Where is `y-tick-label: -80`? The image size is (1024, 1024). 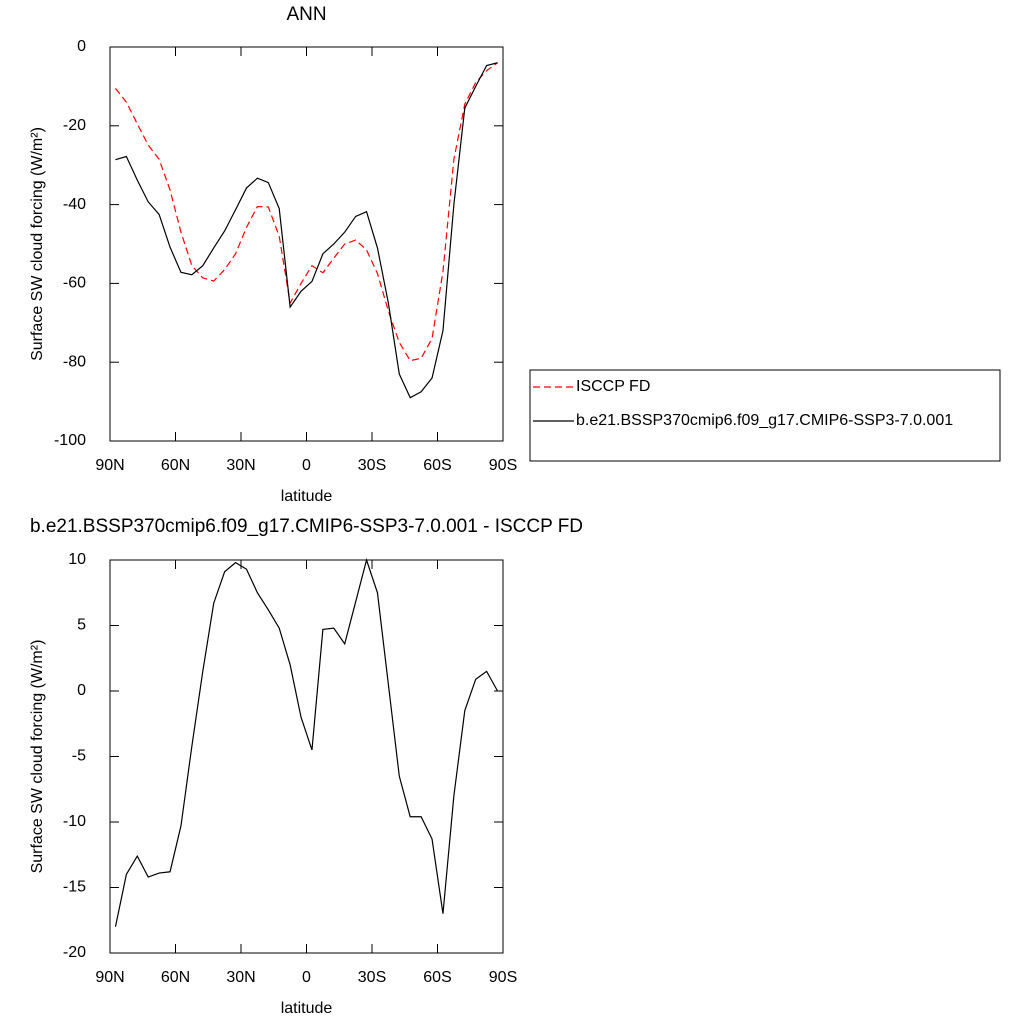
y-tick-label: -80 is located at coordinates (74, 361).